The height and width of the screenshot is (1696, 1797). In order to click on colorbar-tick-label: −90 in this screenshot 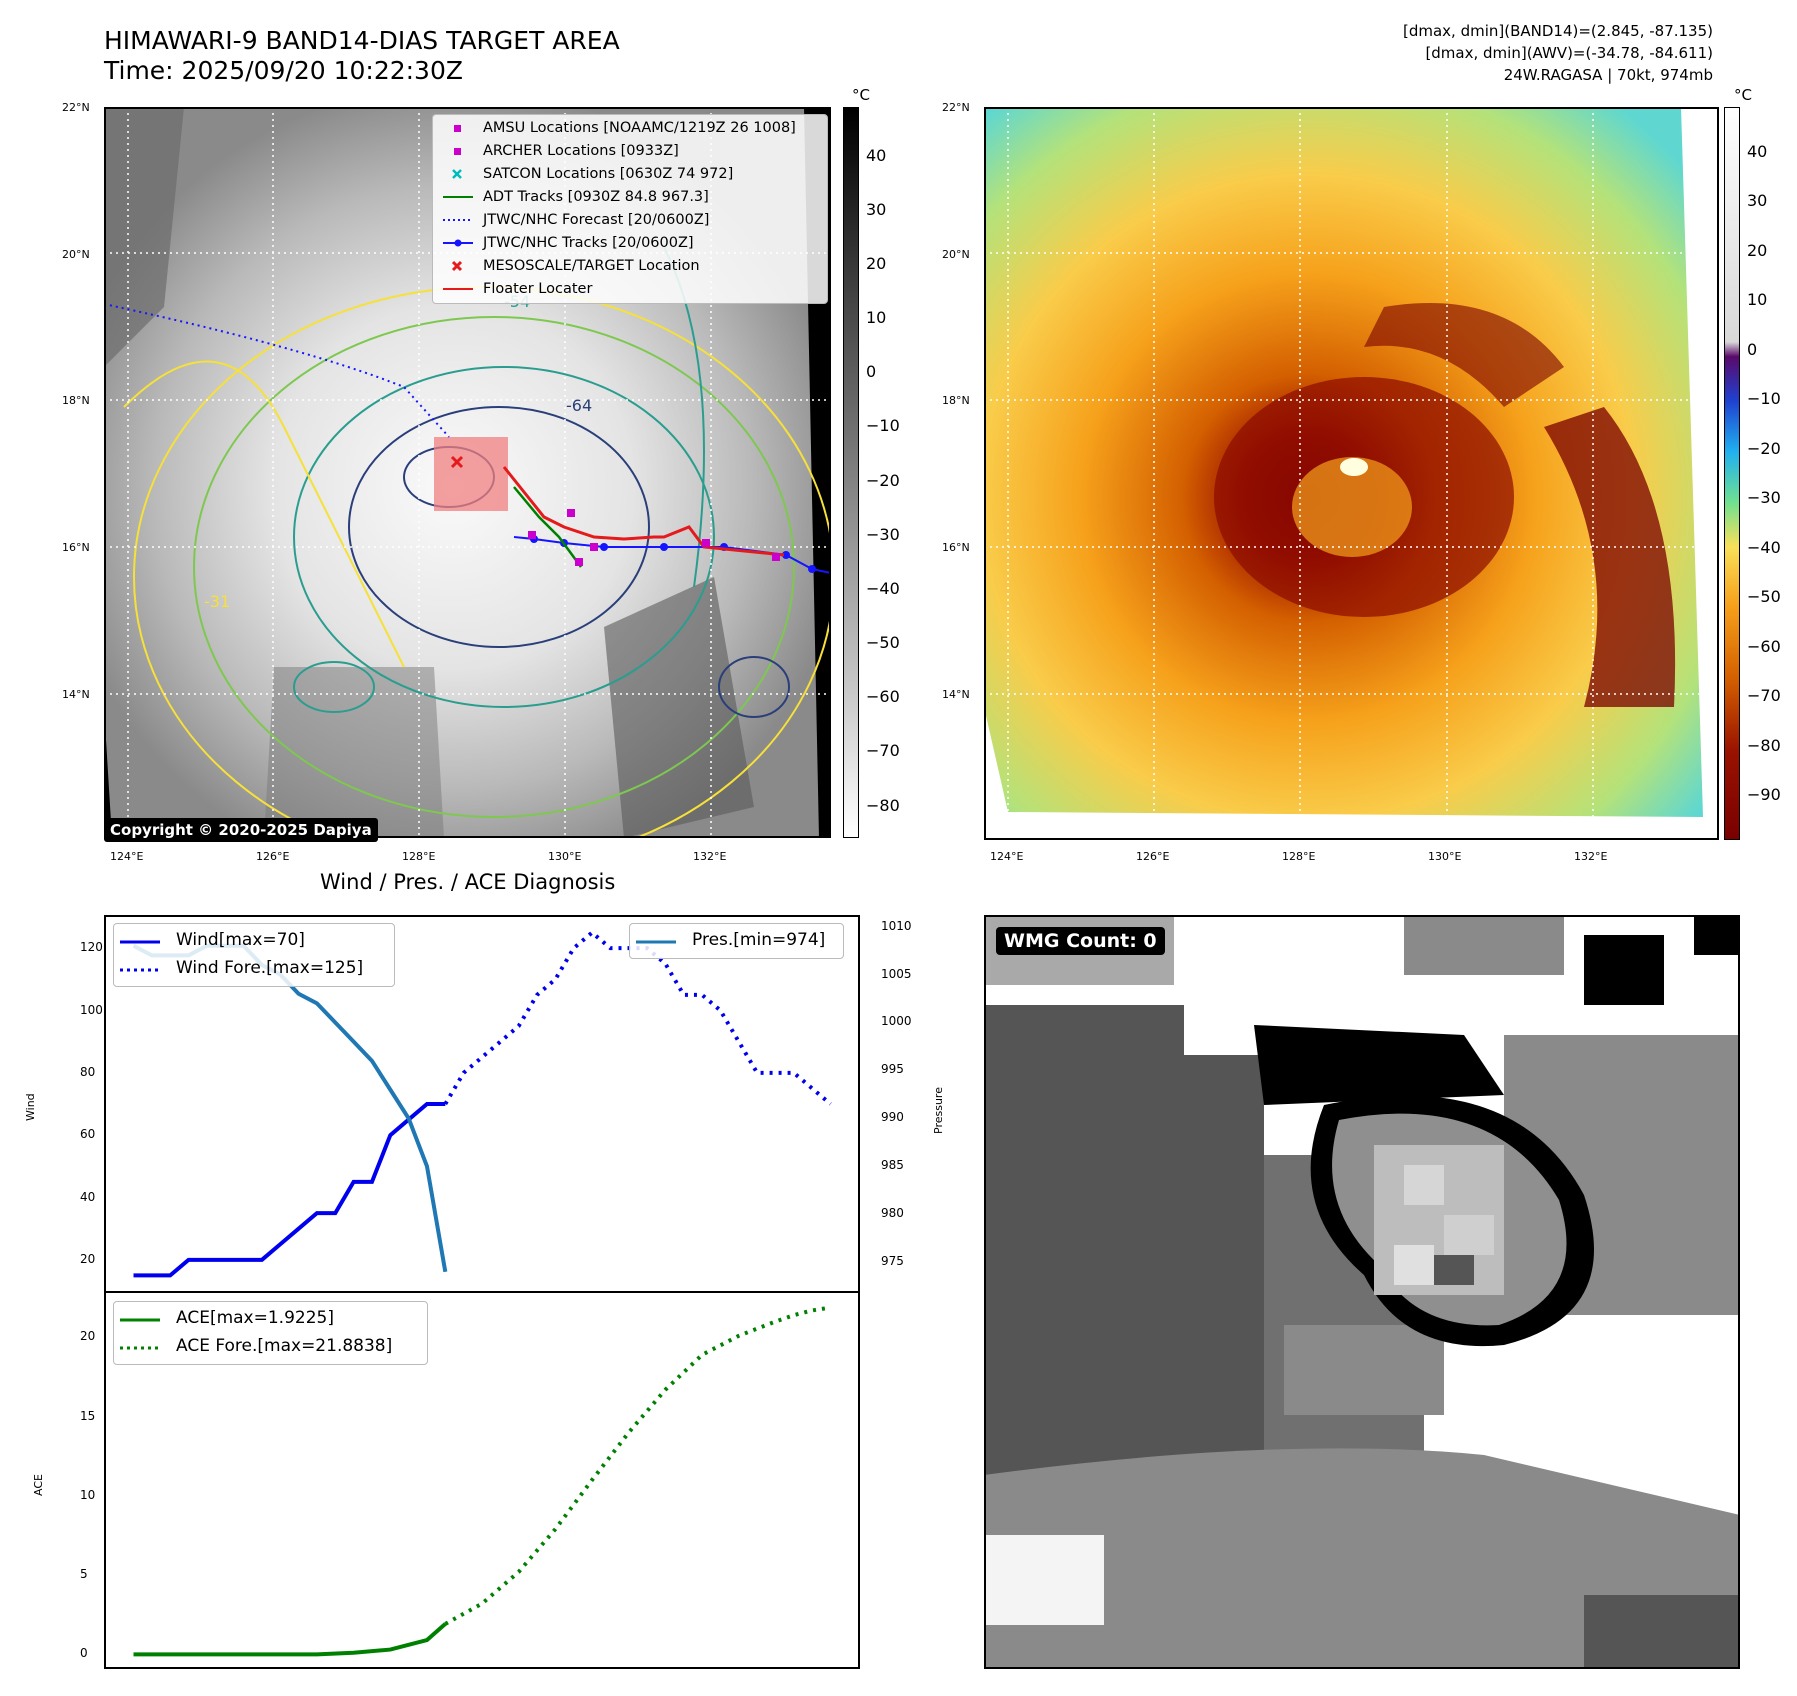, I will do `click(1764, 795)`.